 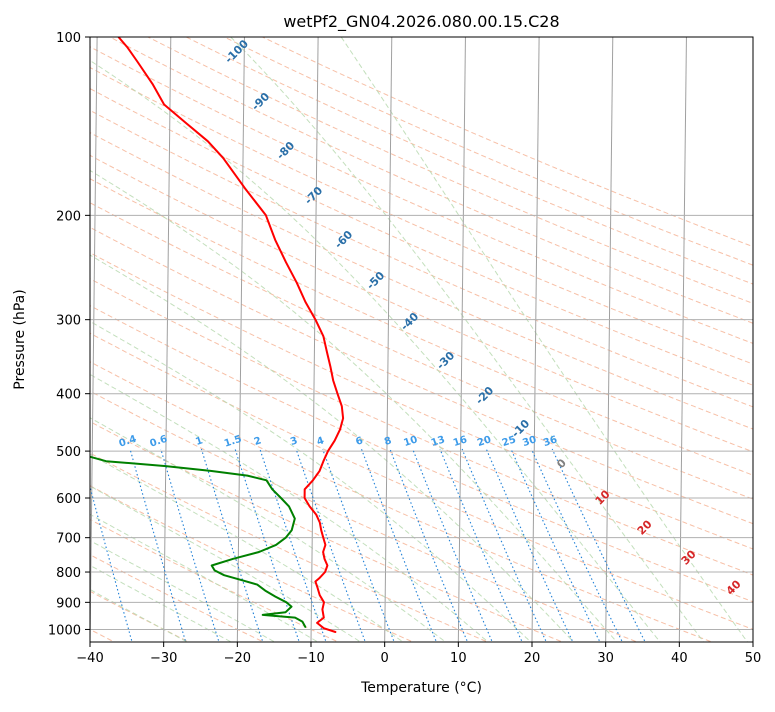 I want to click on mixing-ratio-label: 3, so click(x=294, y=441).